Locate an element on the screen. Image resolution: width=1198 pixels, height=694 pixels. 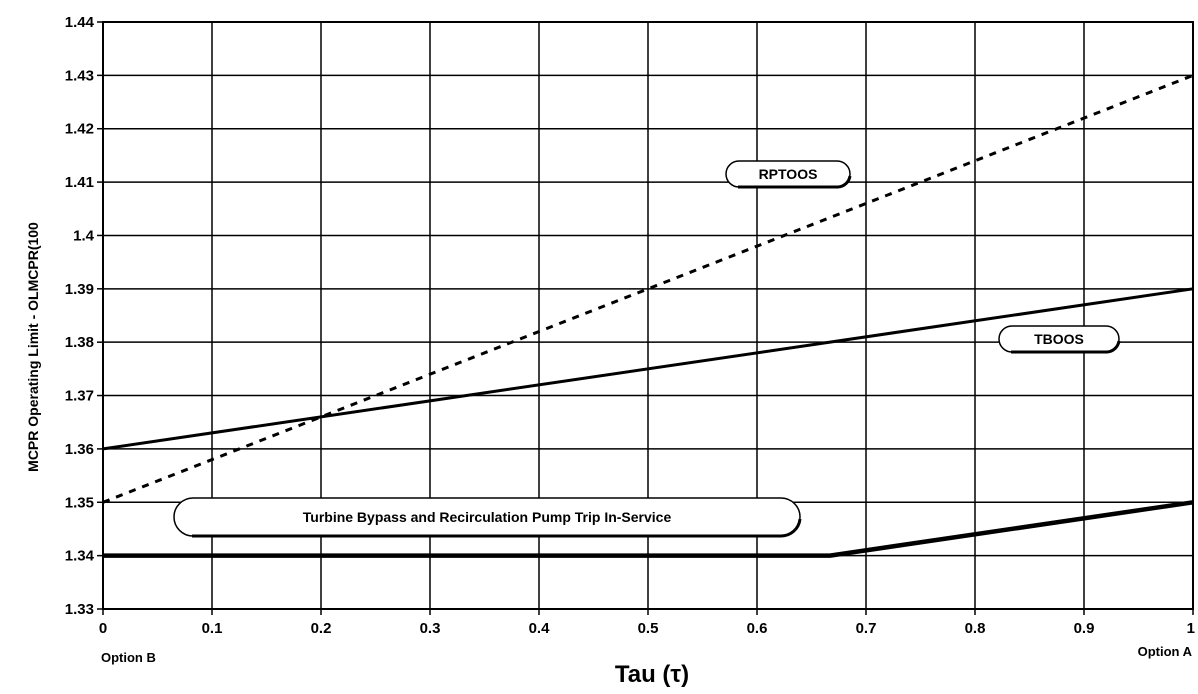
x-tick-label: 0.6 is located at coordinates (757, 628).